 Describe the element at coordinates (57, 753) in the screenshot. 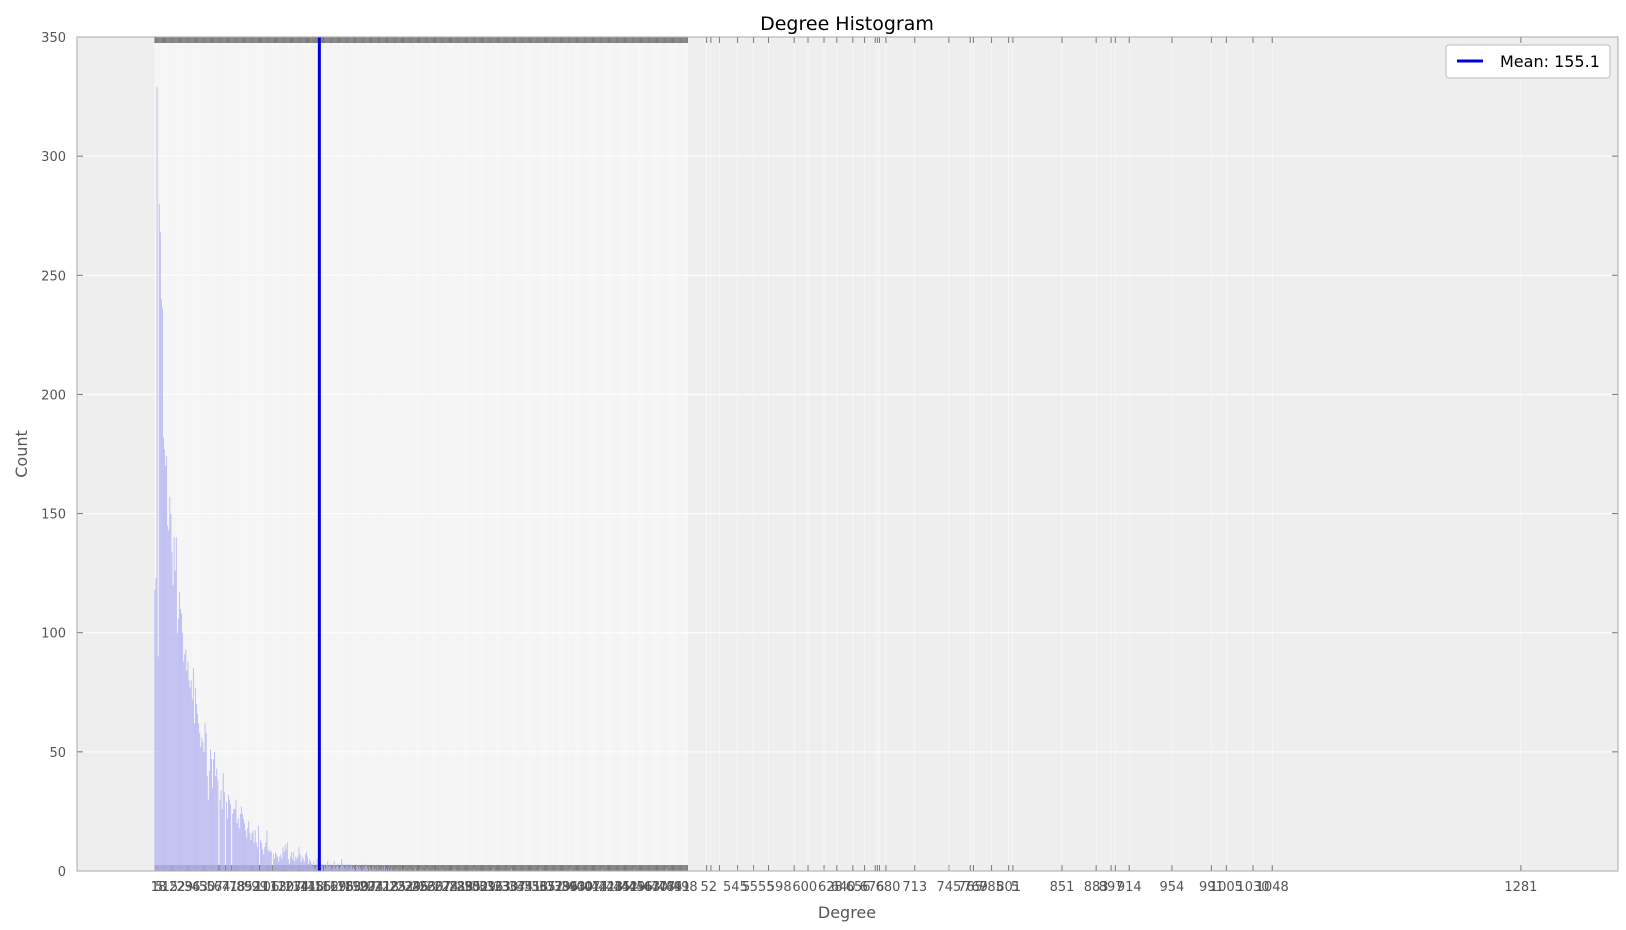

I see `y-tick-label: 50` at that location.